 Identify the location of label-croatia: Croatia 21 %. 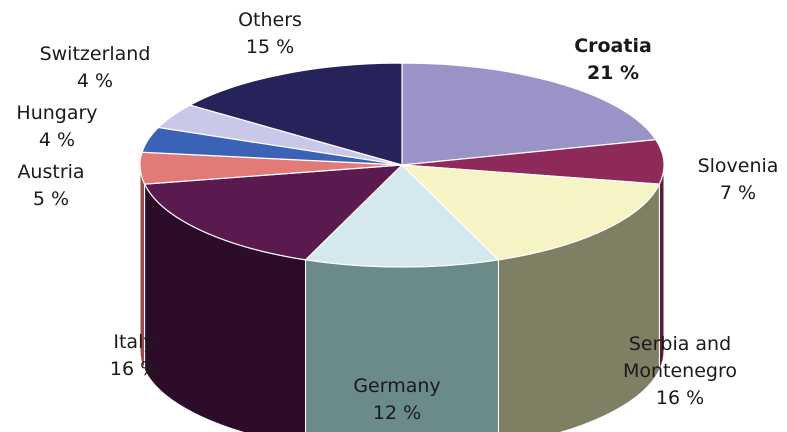
(613, 59).